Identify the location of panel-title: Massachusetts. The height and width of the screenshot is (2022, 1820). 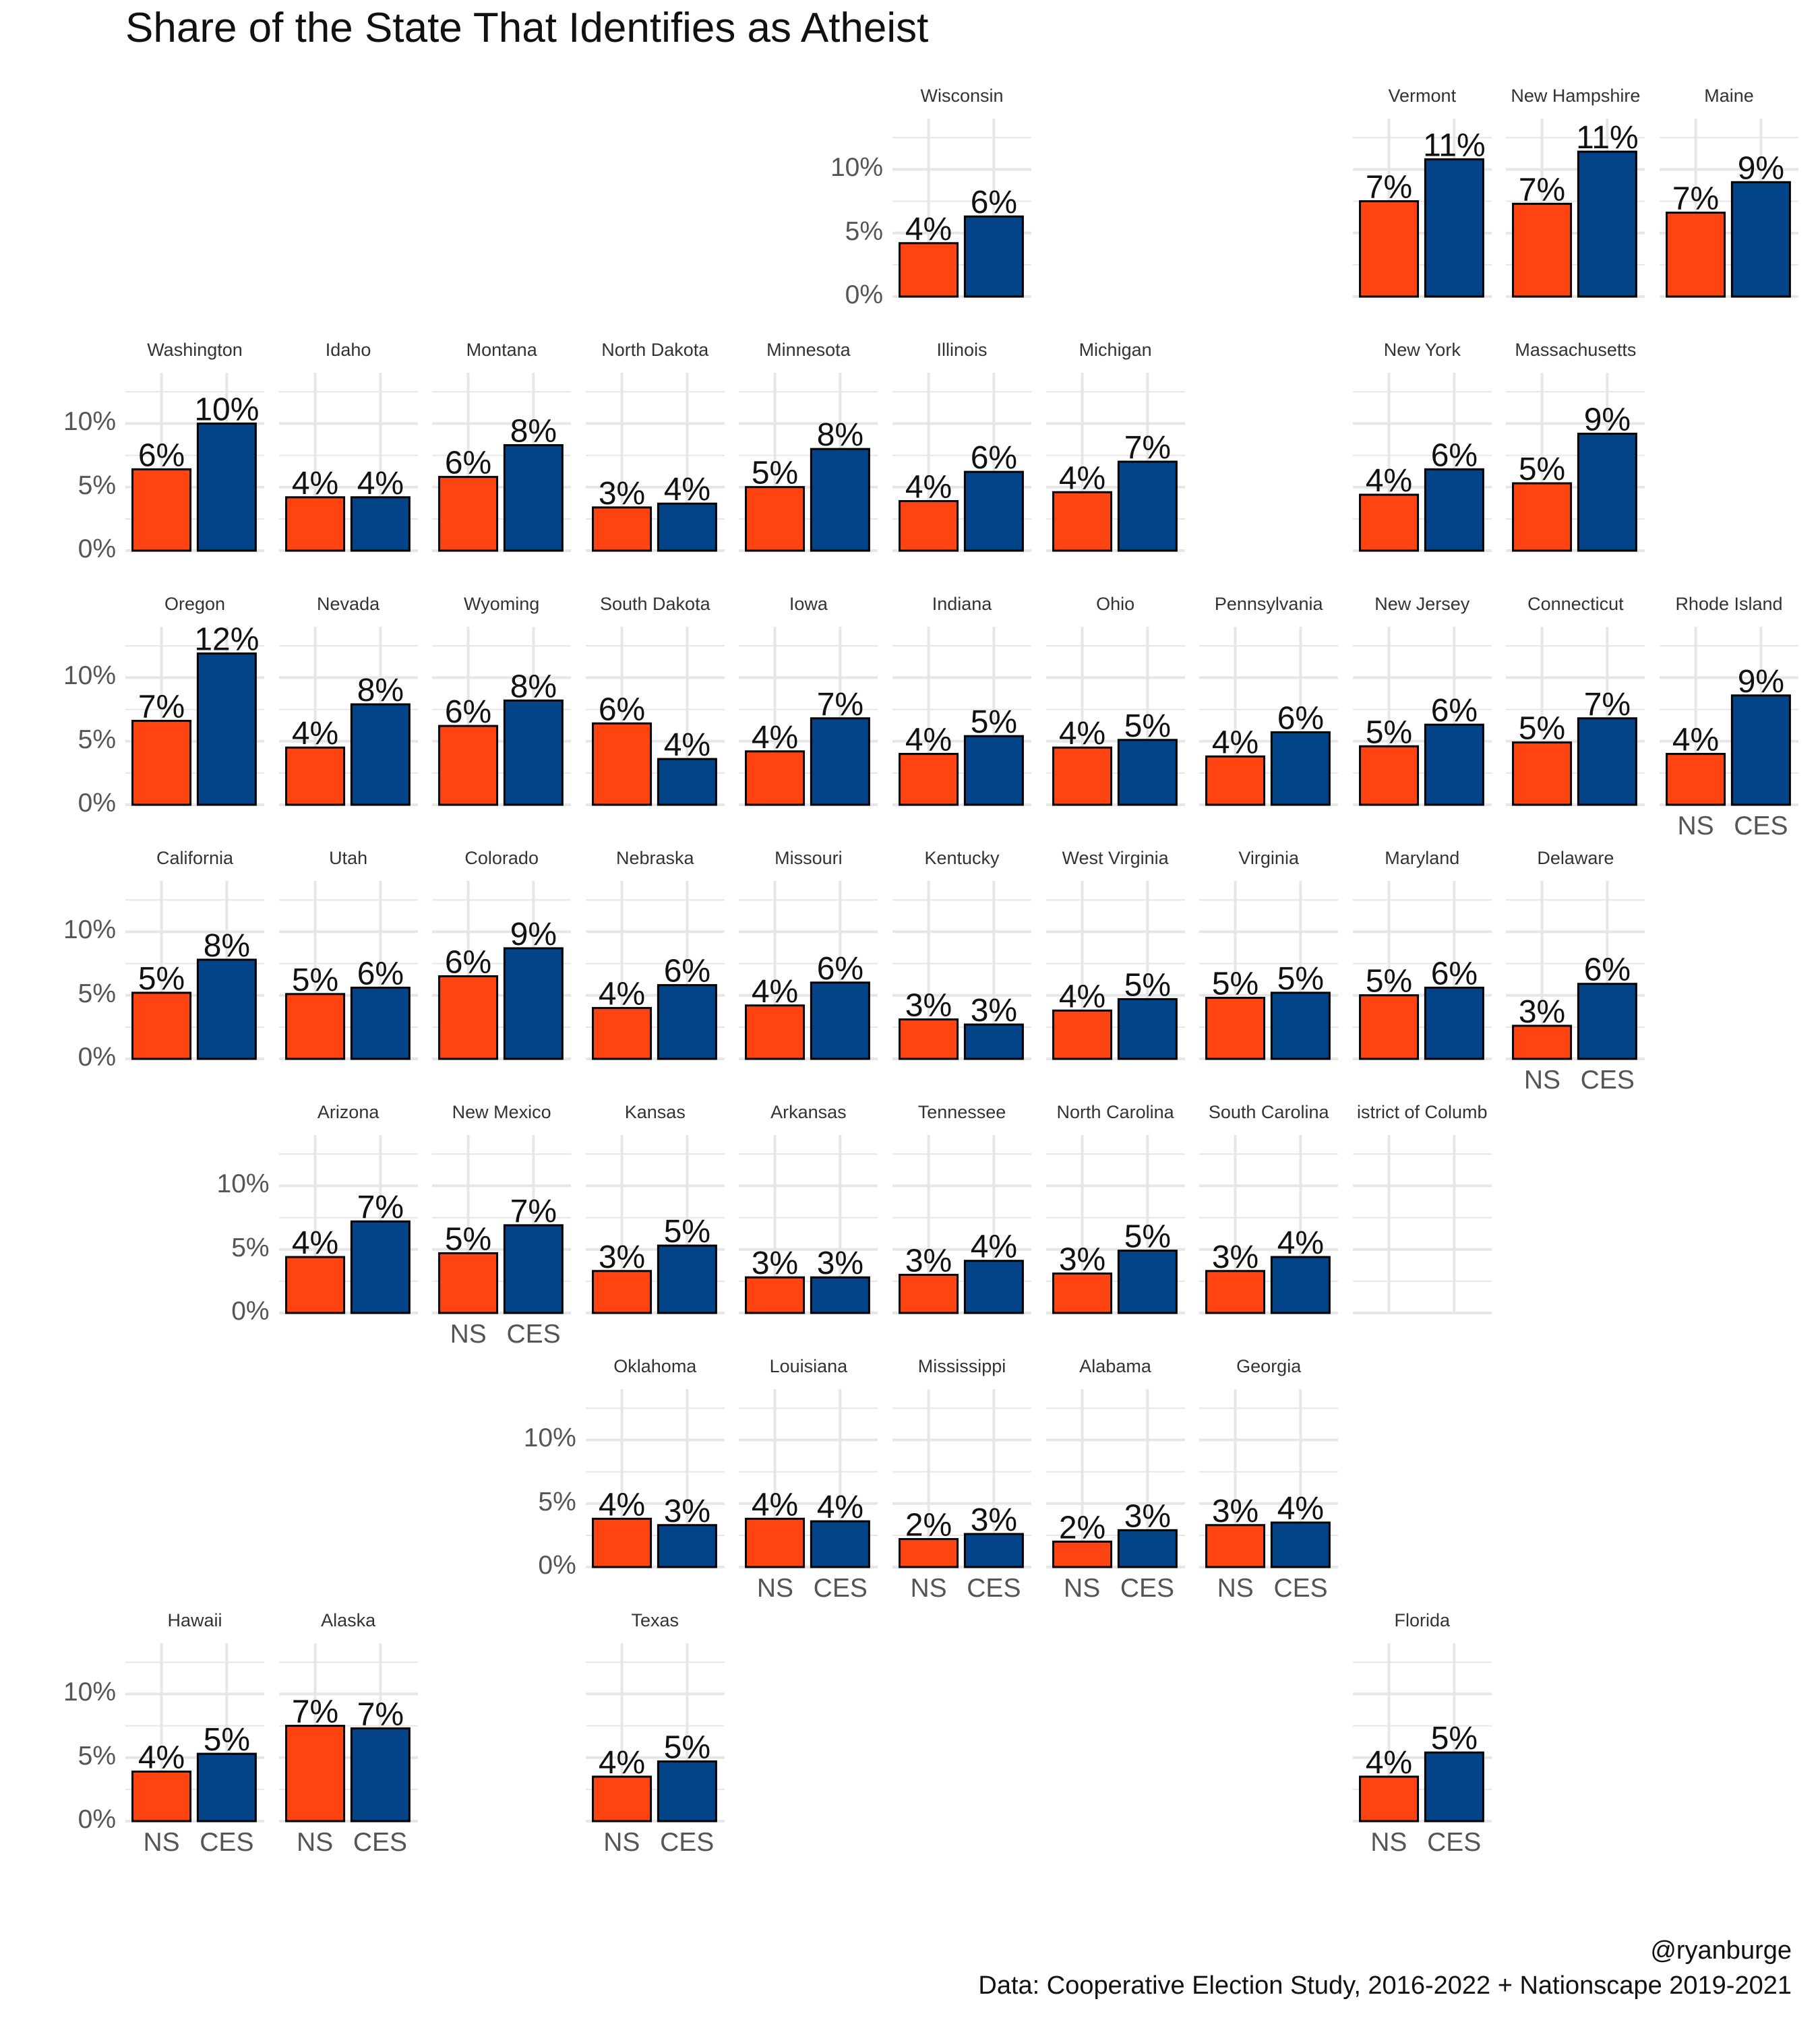
(1576, 350).